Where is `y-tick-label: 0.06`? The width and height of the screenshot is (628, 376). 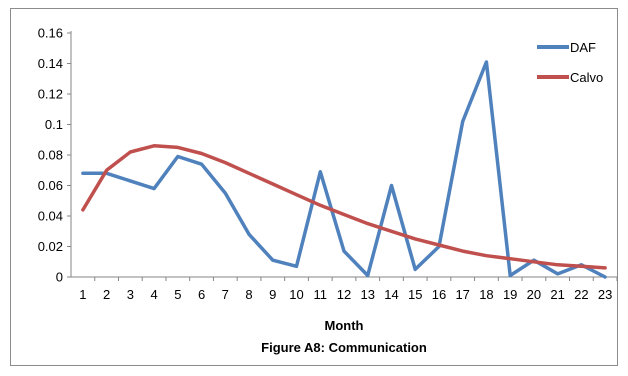
y-tick-label: 0.06 is located at coordinates (50, 185).